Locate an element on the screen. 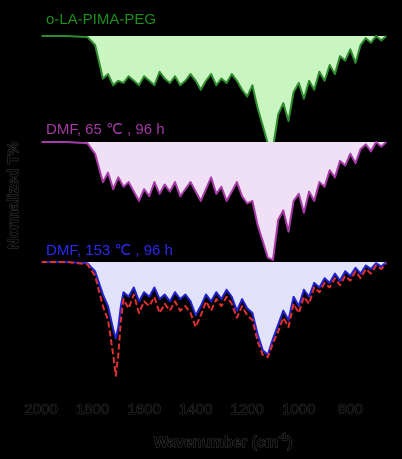  panel-label-2: DMF, 65 ℃ , 96 h is located at coordinates (105, 129).